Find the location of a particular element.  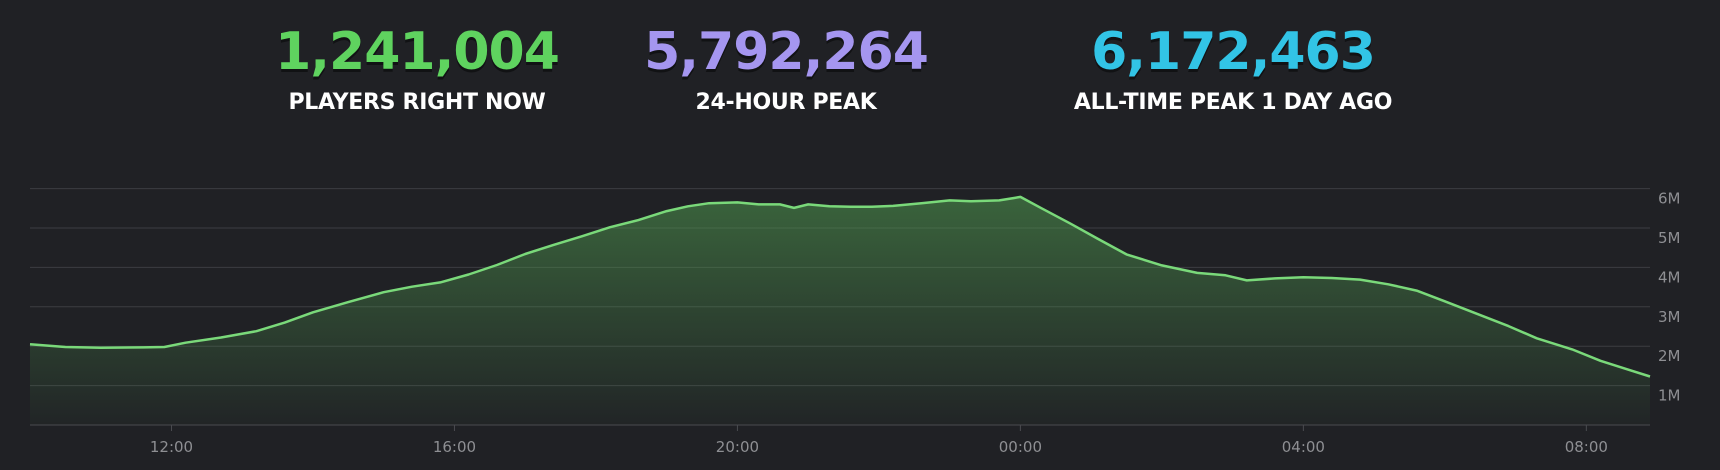

stat-24-hour-peak: 5,792,264 24-HOUR PEAK is located at coordinates (786, 68).